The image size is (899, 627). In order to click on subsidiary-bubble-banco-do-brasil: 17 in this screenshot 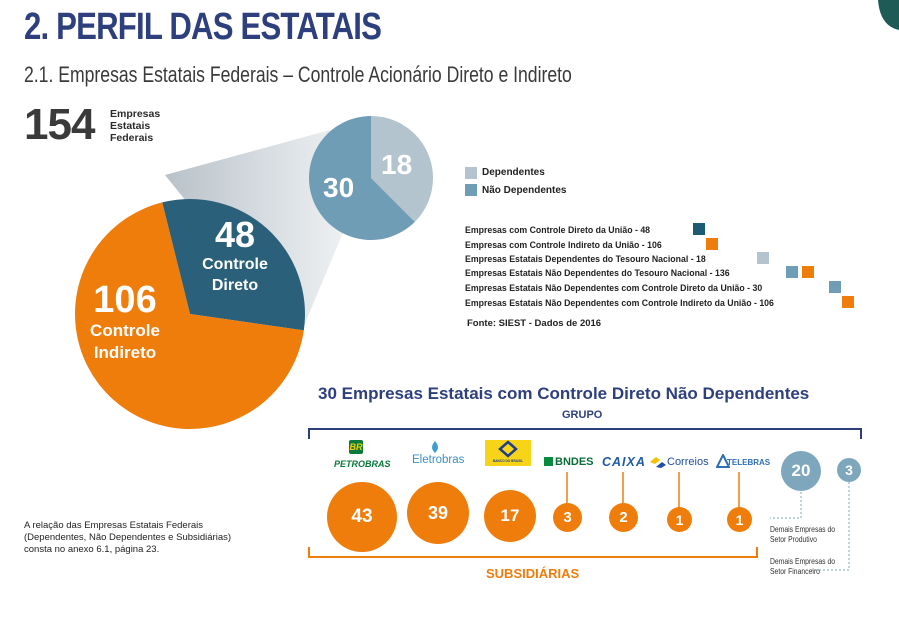, I will do `click(510, 516)`.